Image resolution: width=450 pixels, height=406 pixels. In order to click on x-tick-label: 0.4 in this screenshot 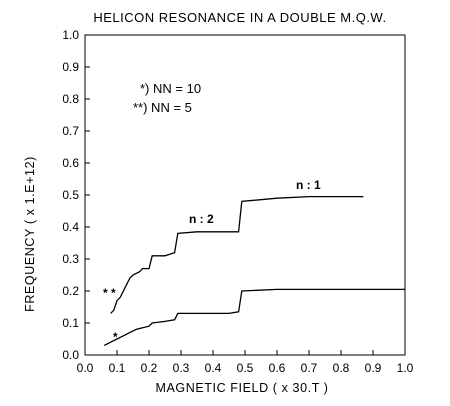, I will do `click(213, 368)`.